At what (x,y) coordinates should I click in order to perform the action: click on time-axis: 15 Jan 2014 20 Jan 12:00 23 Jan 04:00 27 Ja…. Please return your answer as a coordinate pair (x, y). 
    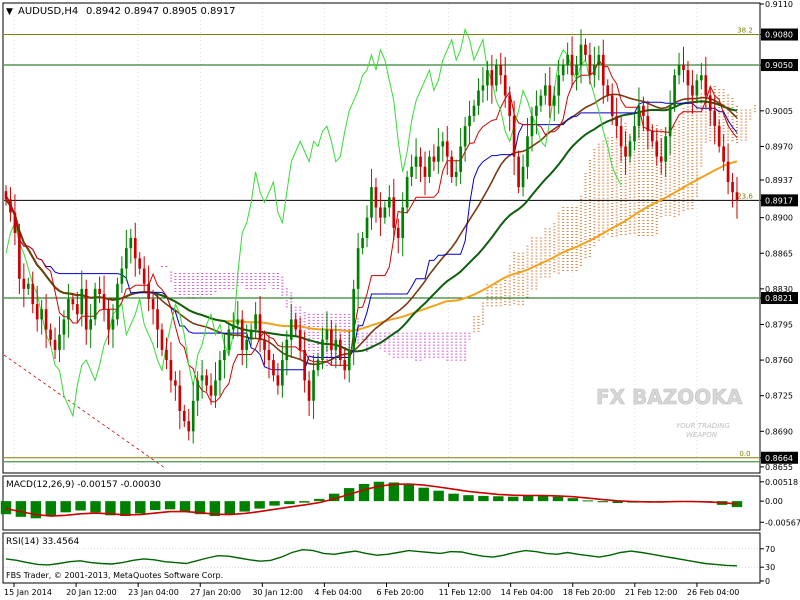
    Looking at the image, I should click on (371, 590).